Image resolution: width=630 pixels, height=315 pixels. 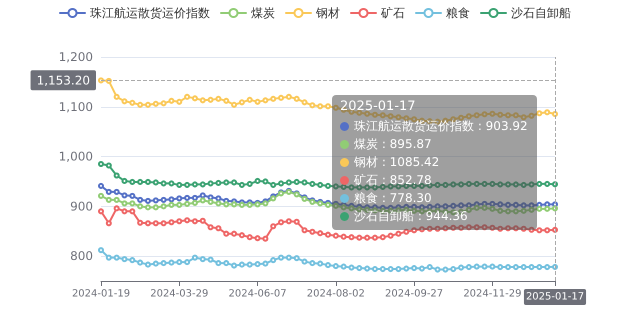 What do you see at coordinates (263, 13) in the screenshot?
I see `legend-label: 煤炭` at bounding box center [263, 13].